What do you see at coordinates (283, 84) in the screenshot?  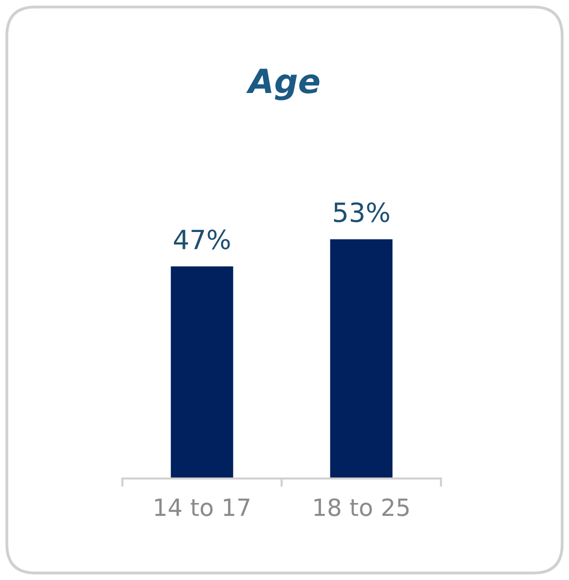 I see `chart-title: Age` at bounding box center [283, 84].